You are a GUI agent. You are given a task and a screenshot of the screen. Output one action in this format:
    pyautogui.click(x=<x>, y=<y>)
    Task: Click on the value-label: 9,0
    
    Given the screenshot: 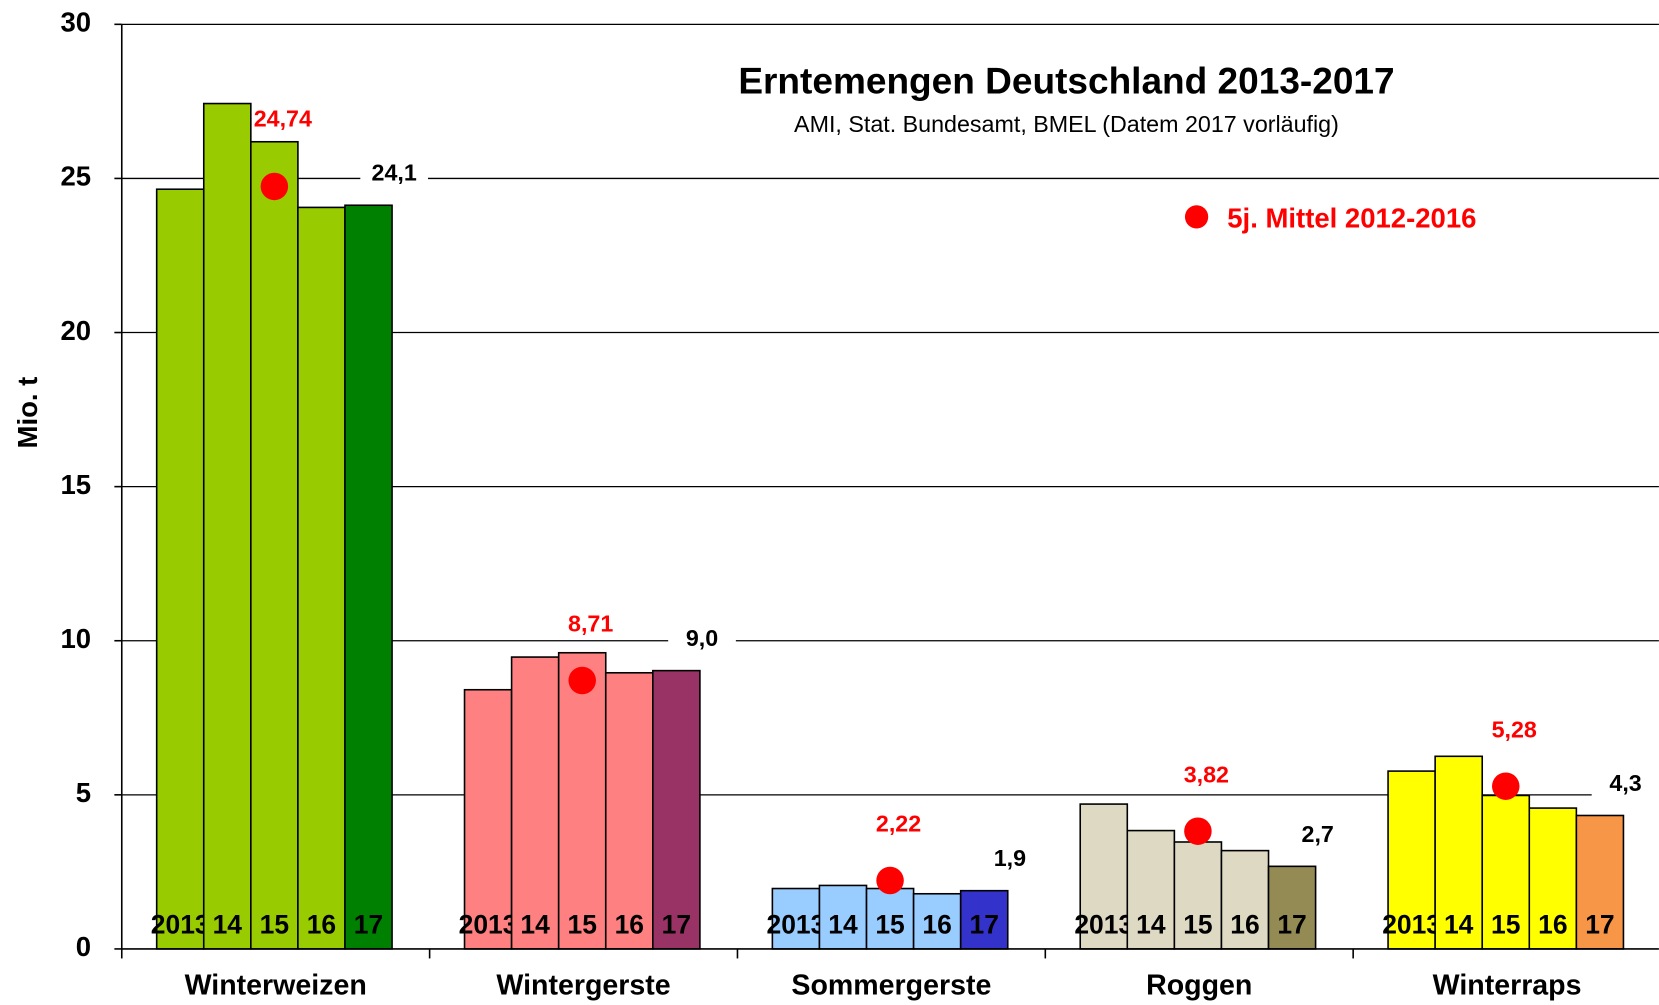 What is the action you would take?
    pyautogui.click(x=702, y=638)
    